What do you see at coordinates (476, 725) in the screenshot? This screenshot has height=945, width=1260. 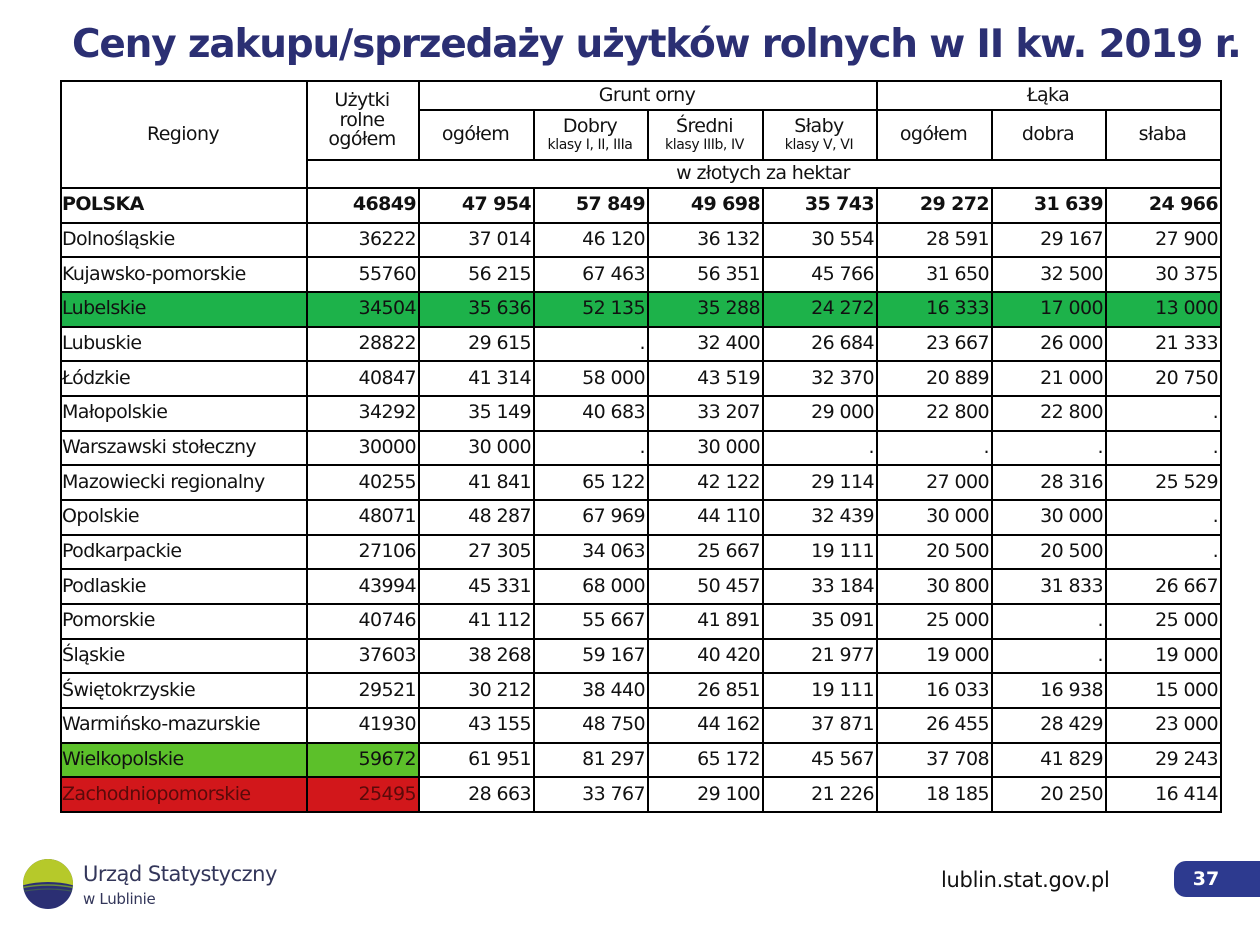 I see `value-cell: 43 155` at bounding box center [476, 725].